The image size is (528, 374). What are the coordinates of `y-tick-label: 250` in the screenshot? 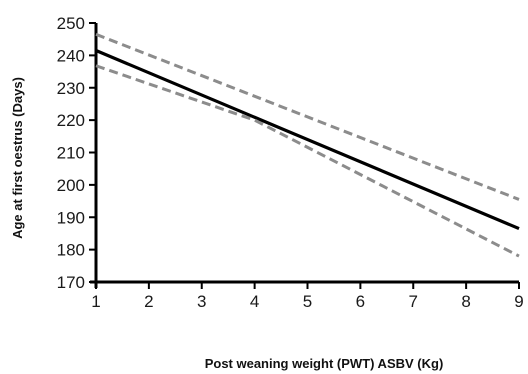 It's located at (71, 23).